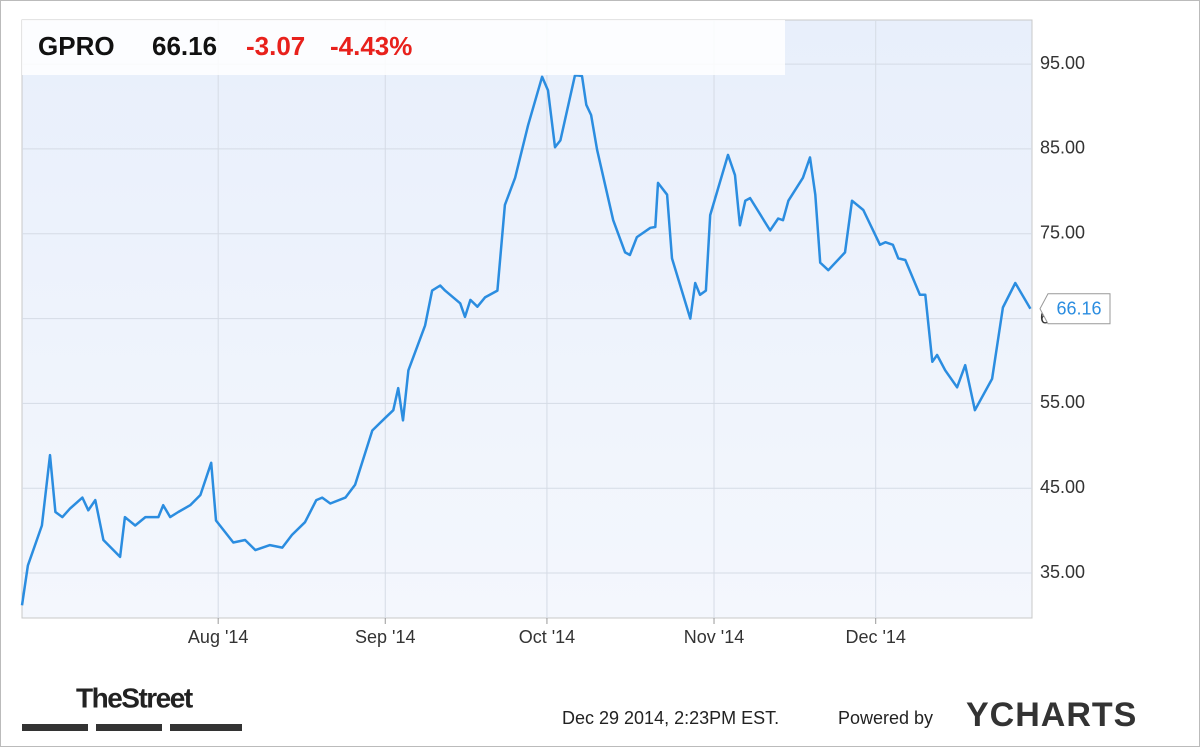 This screenshot has height=752, width=1200. Describe the element at coordinates (385, 637) in the screenshot. I see `x-tick-label: Sep '14` at that location.